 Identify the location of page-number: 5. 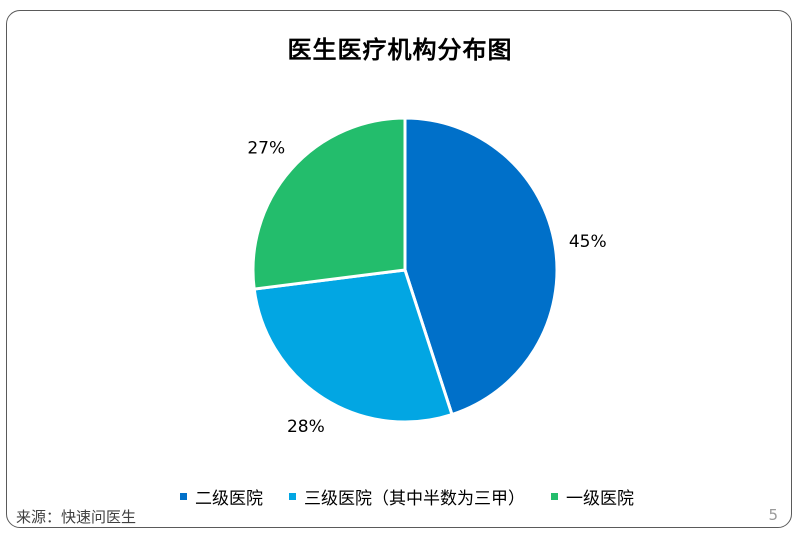
(773, 515).